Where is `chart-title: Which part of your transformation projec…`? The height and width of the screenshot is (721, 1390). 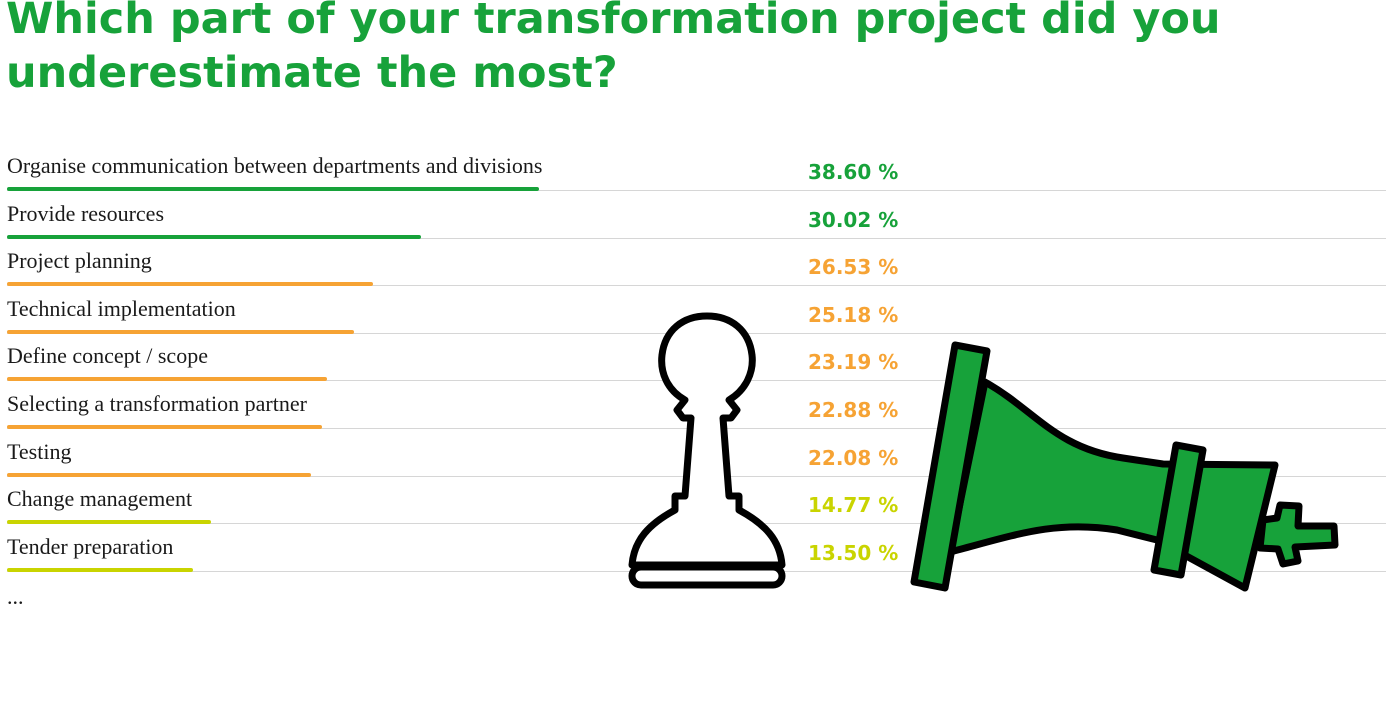 chart-title: Which part of your transformation projec… is located at coordinates (613, 49).